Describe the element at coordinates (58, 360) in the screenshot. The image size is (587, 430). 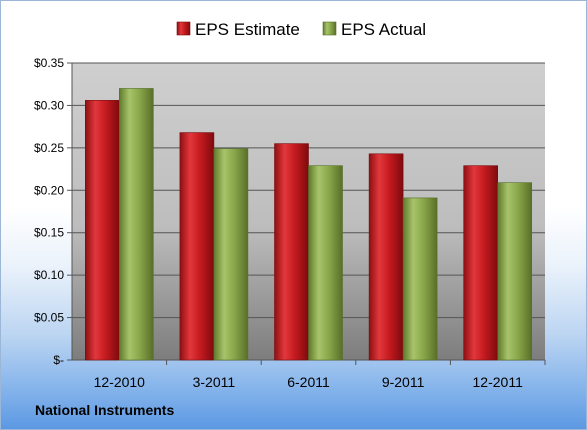
I see `y-tick-label: $-` at that location.